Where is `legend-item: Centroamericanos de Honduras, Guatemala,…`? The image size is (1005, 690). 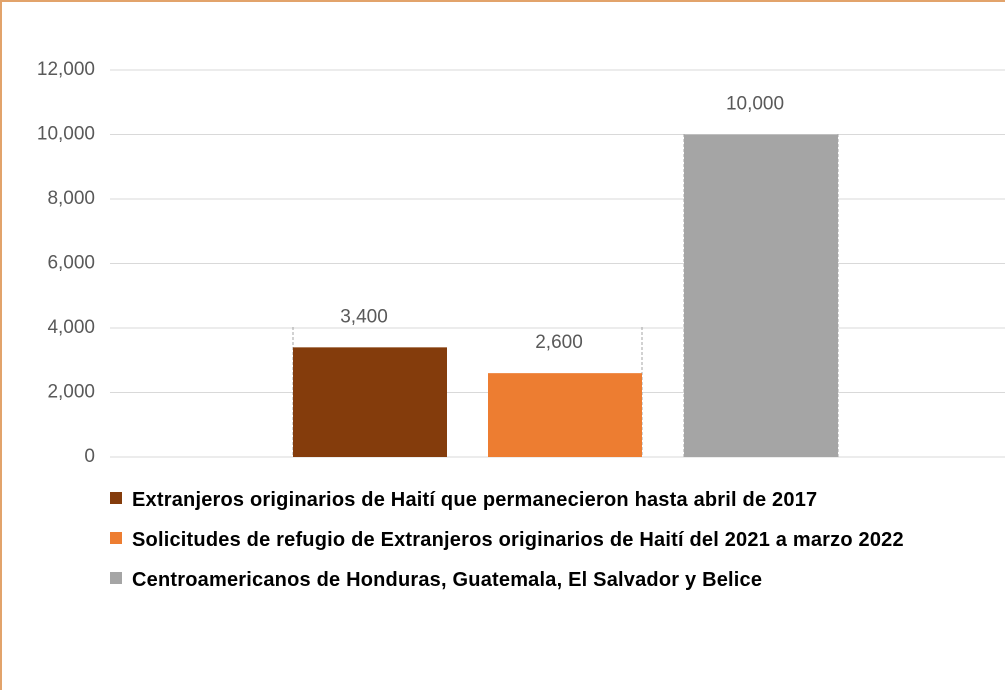
legend-item: Centroamericanos de Honduras, Guatemala,… is located at coordinates (540, 580).